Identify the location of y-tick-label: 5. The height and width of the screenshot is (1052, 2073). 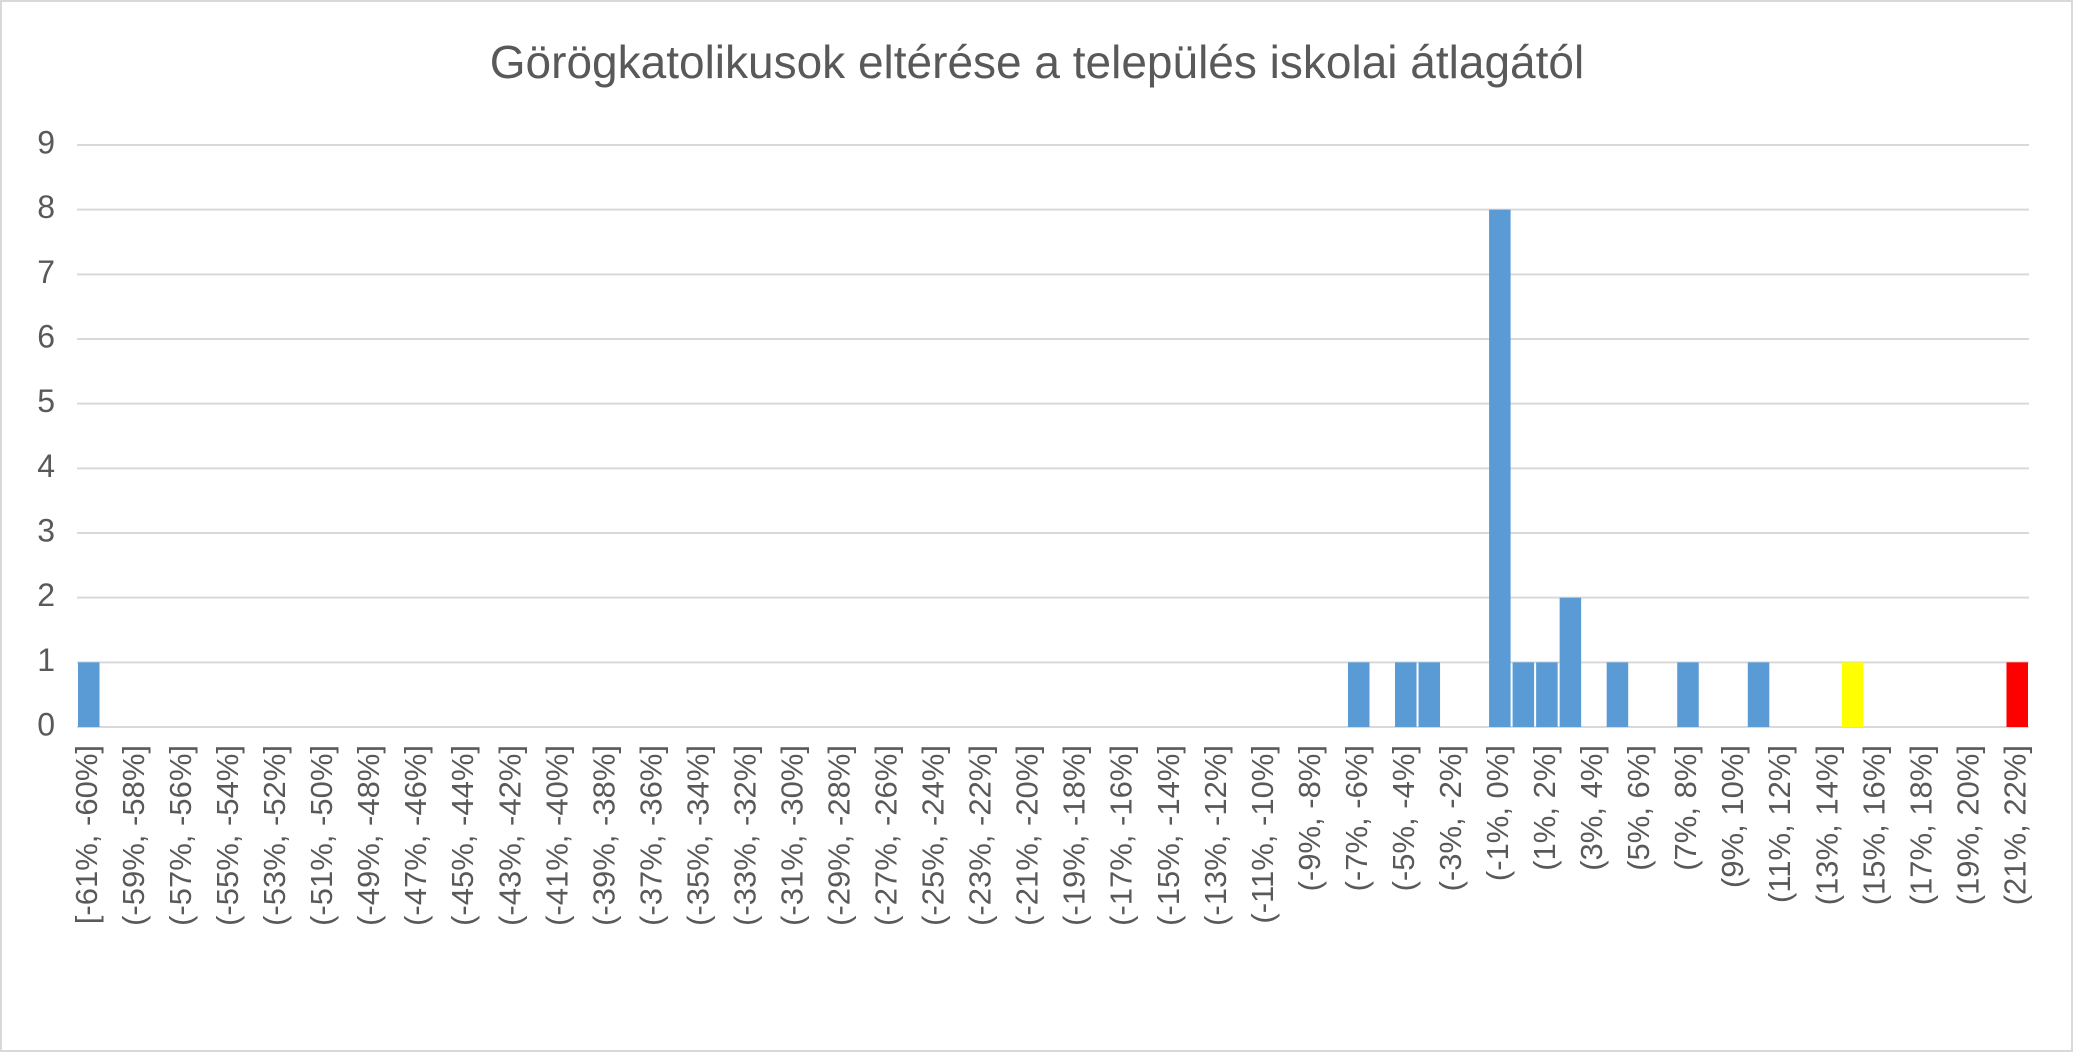
(46, 401).